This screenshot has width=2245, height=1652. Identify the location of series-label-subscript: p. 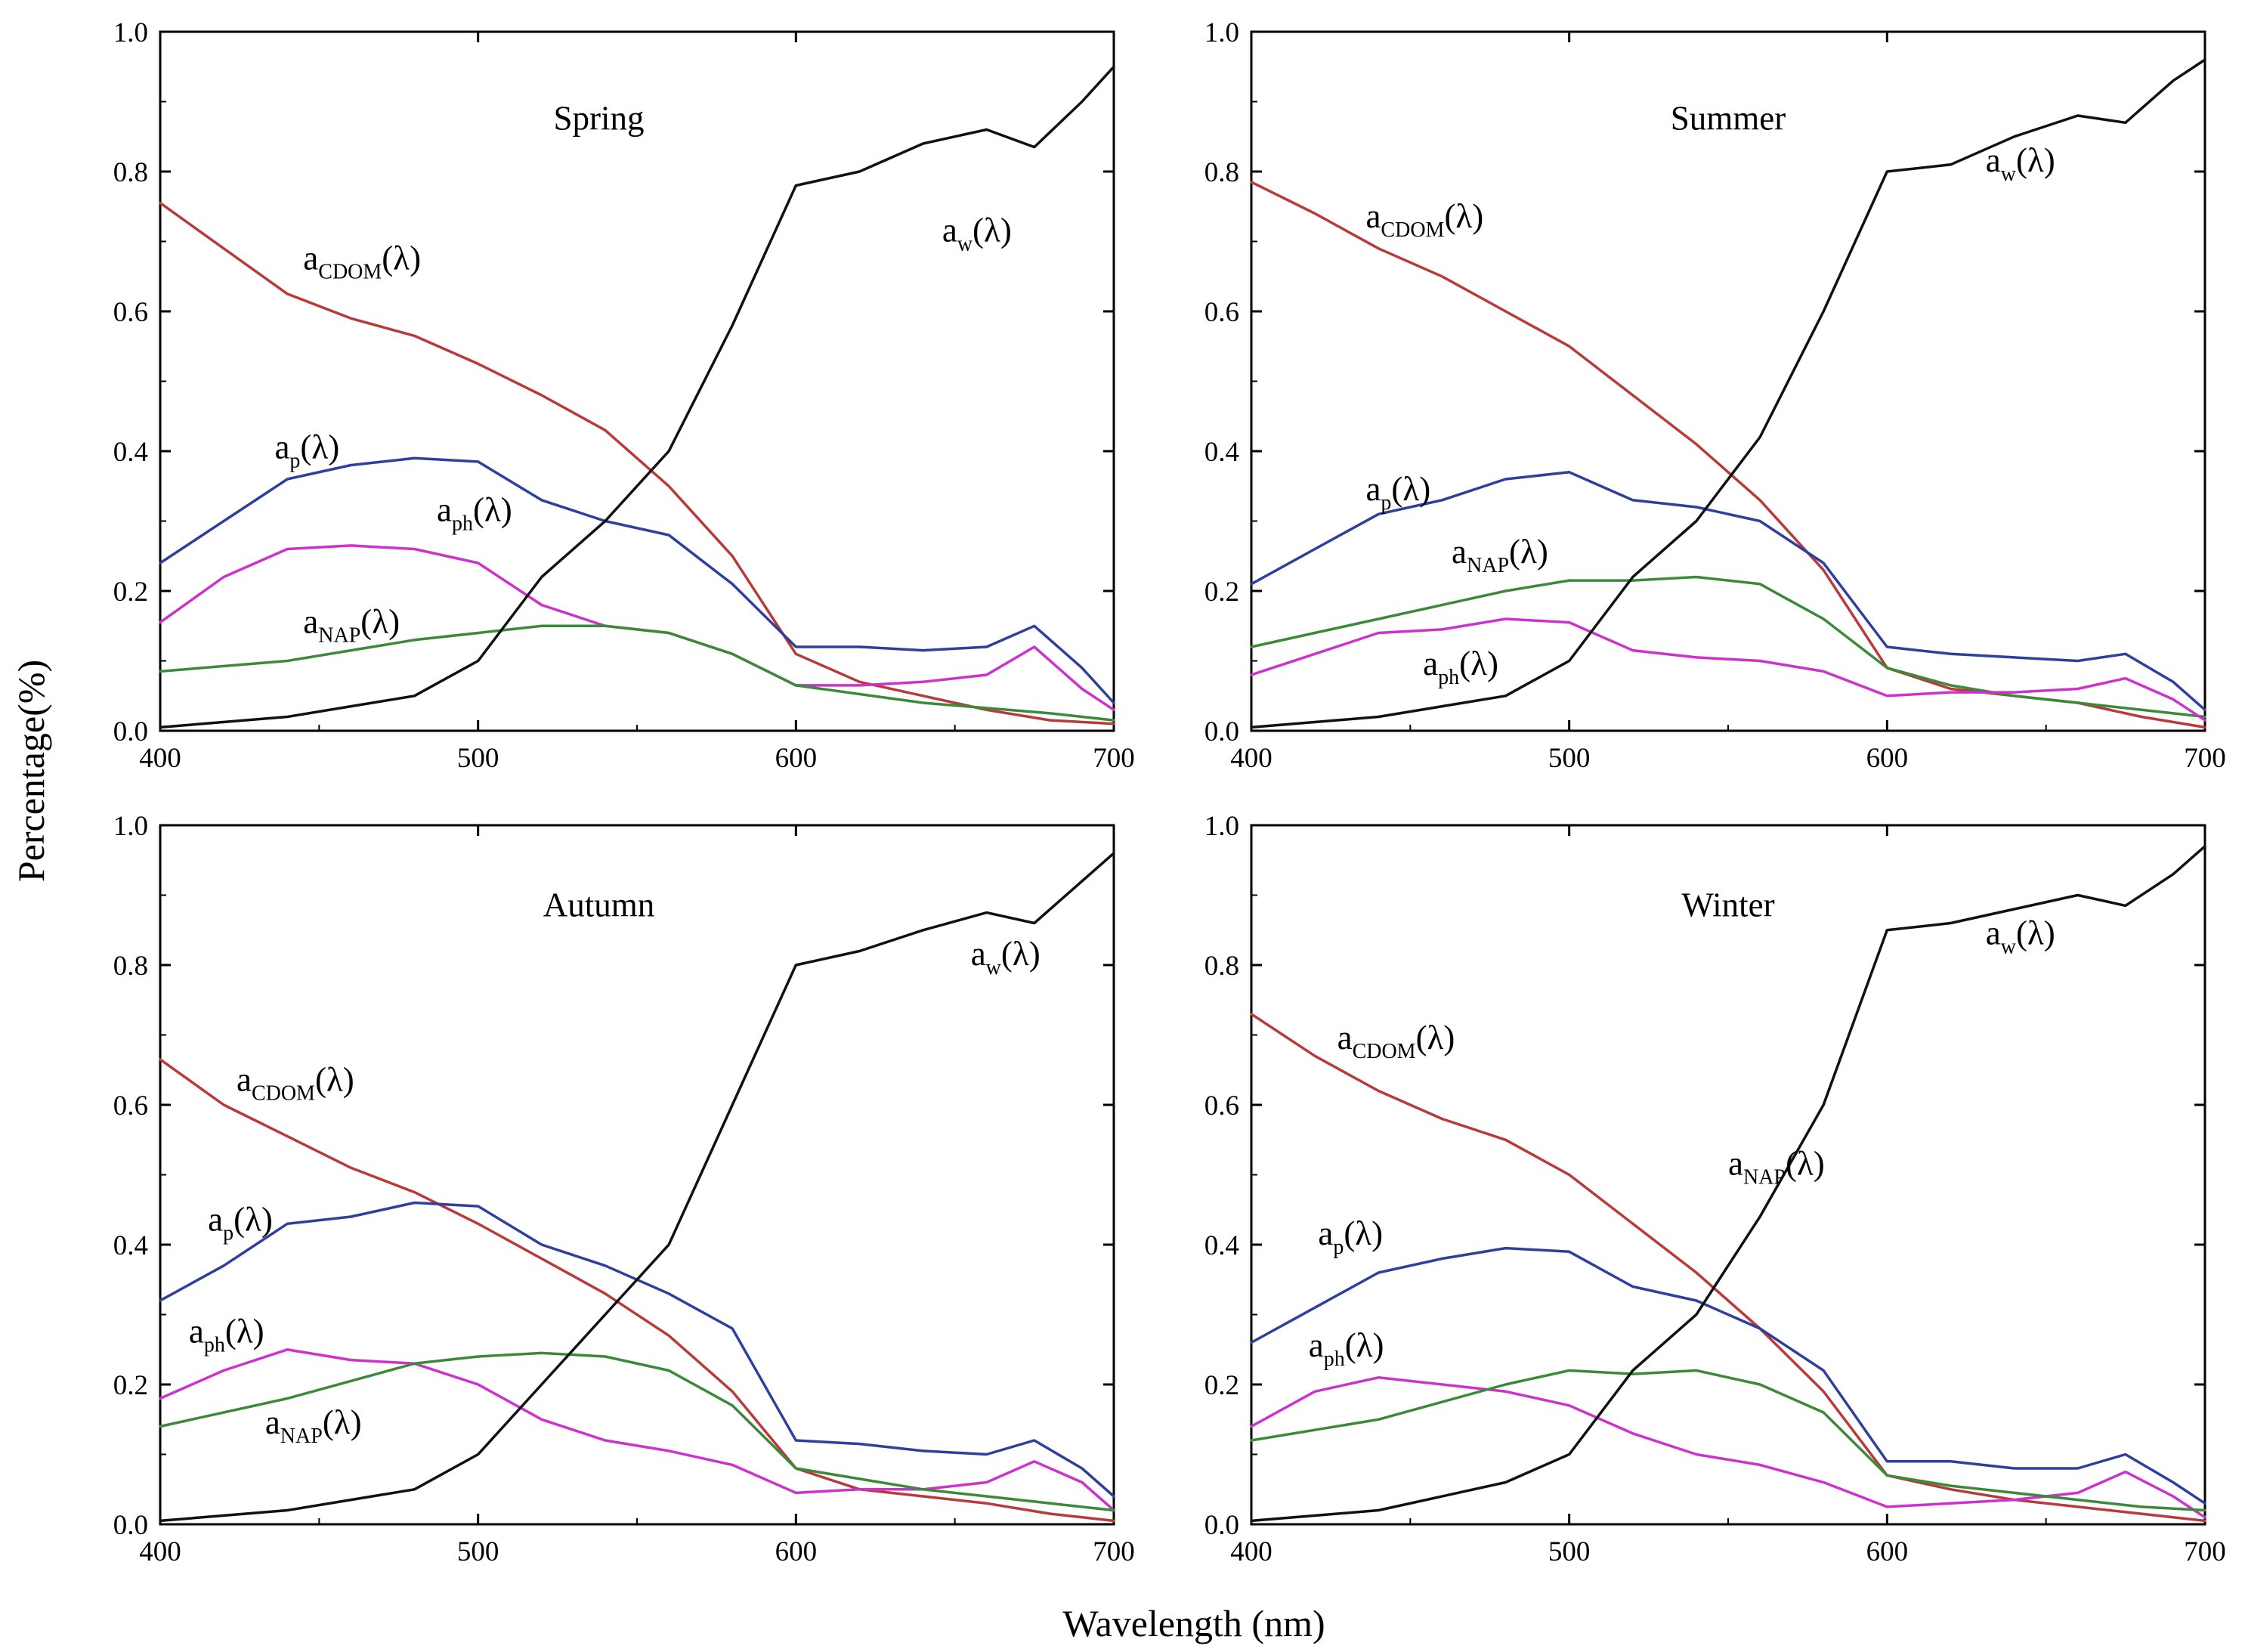
(228, 1233).